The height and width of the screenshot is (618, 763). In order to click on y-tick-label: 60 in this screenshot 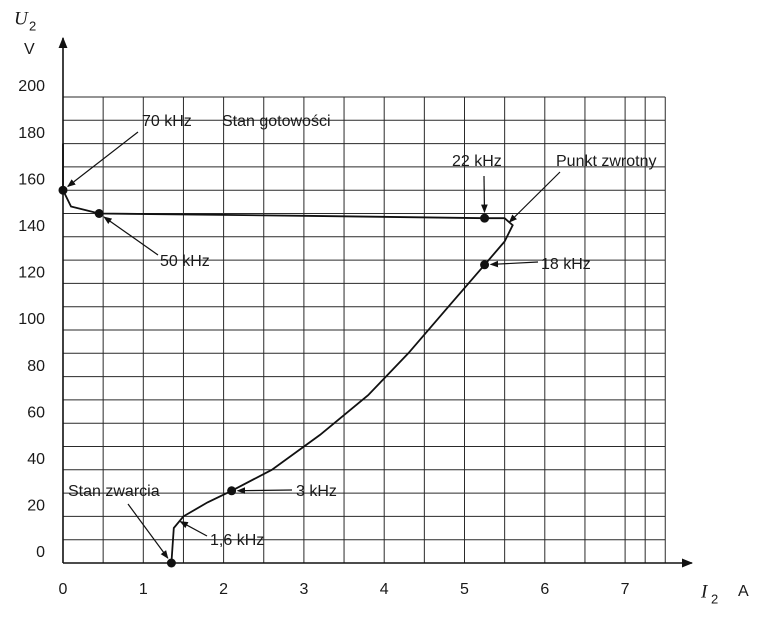, I will do `click(36, 412)`.